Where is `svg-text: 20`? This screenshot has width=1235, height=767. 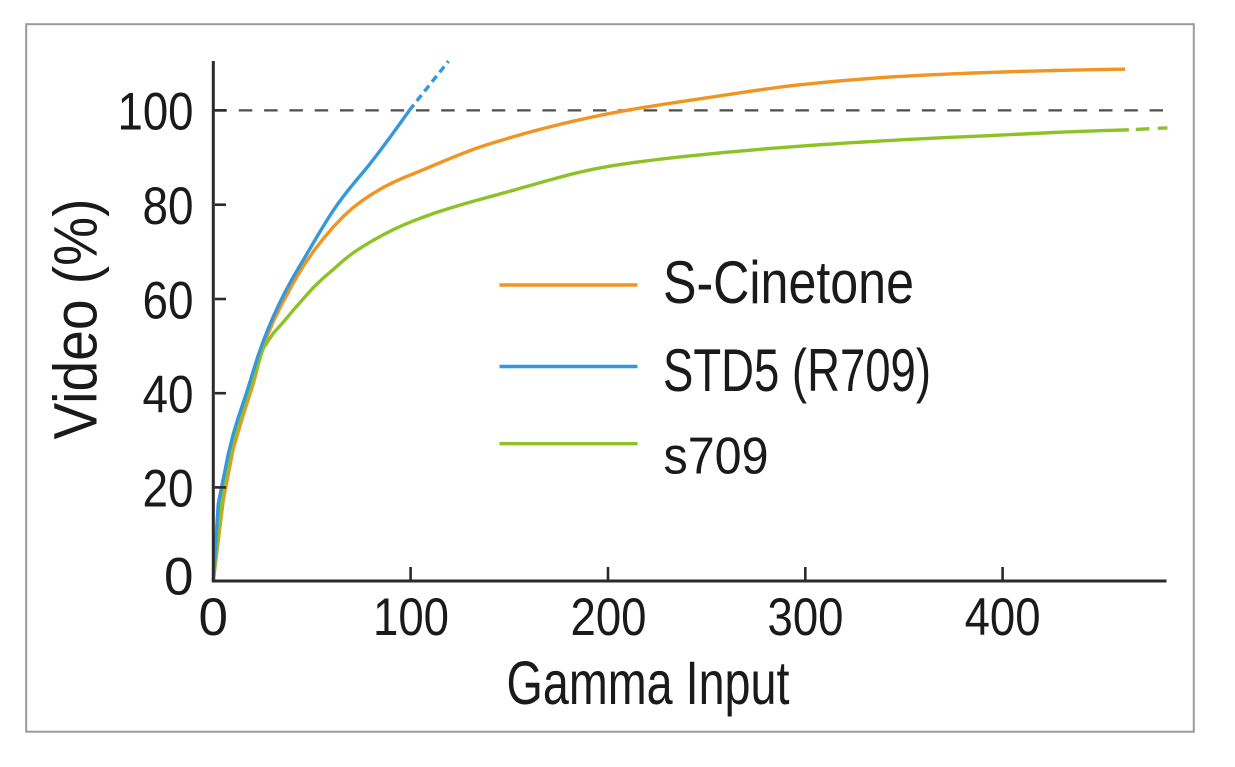
svg-text: 20 is located at coordinates (168, 489).